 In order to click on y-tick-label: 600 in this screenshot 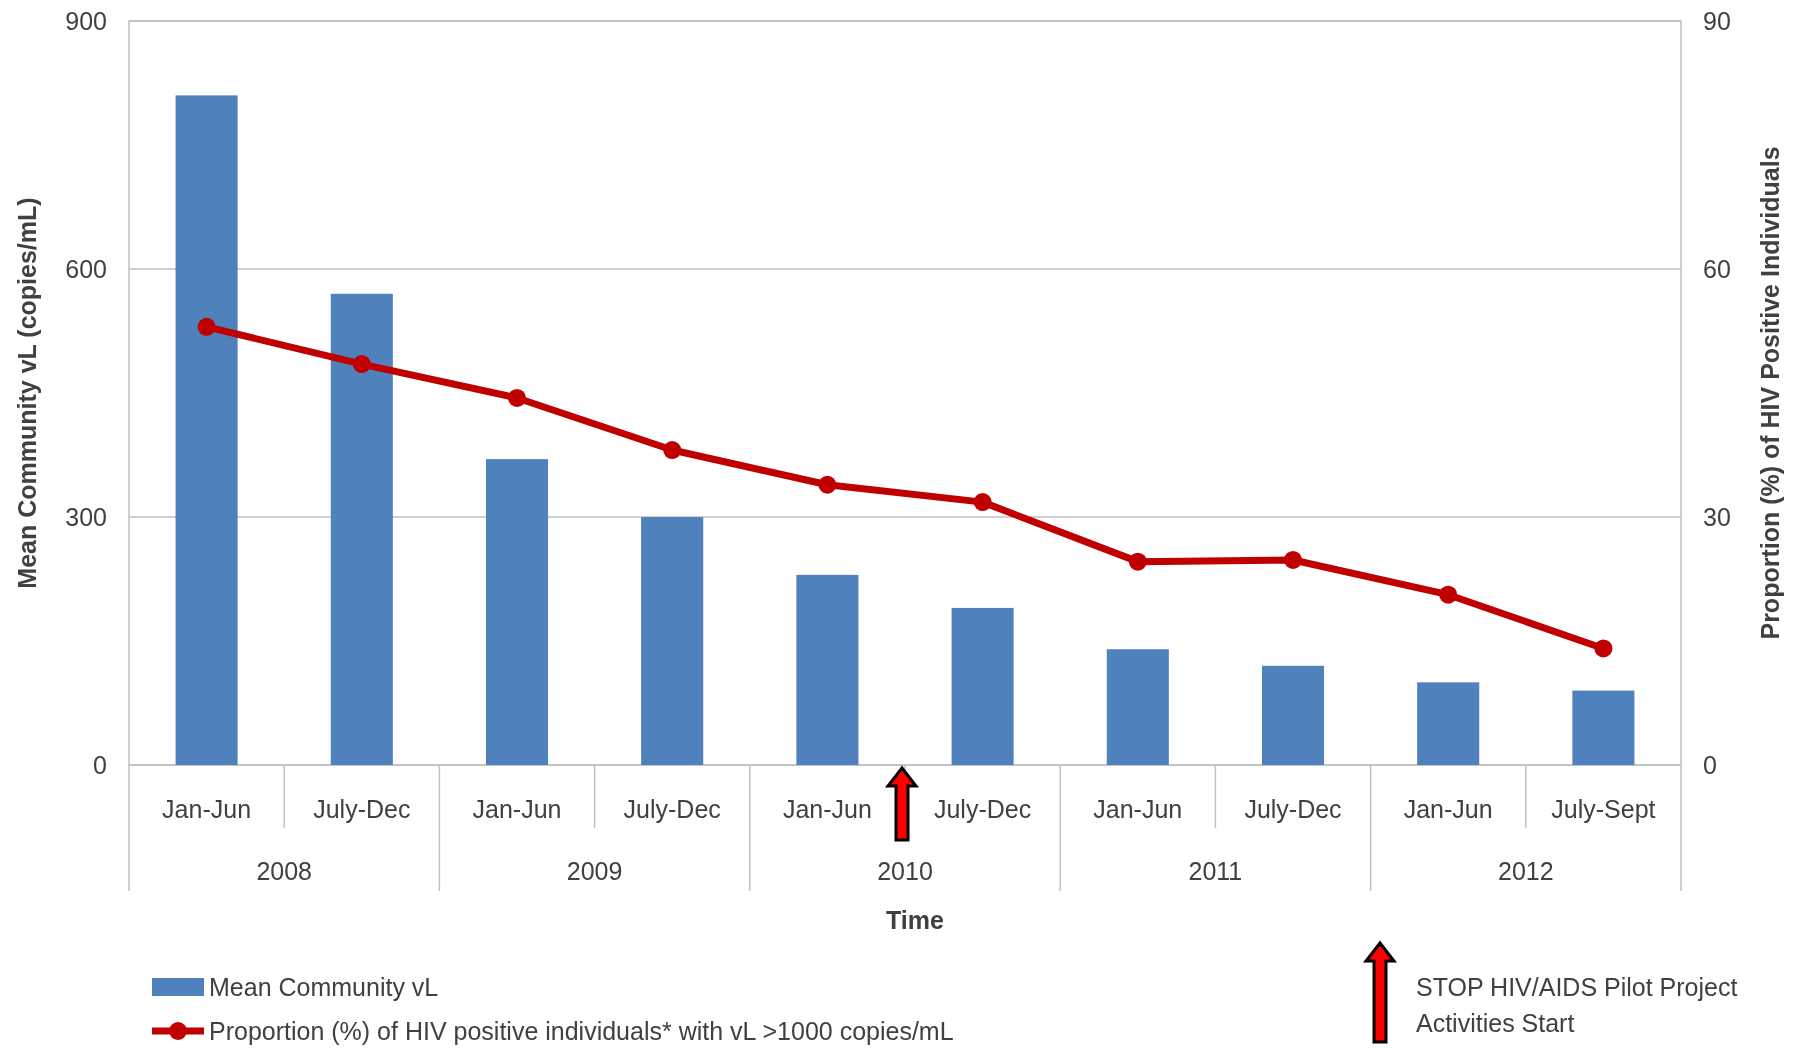, I will do `click(86, 268)`.